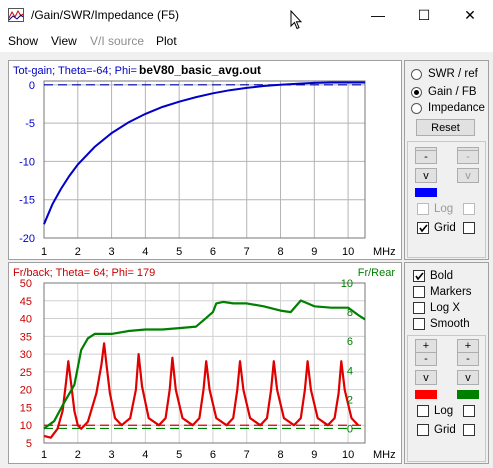 The width and height of the screenshot is (493, 468). What do you see at coordinates (179, 455) in the screenshot?
I see `x-tick-label: 5` at bounding box center [179, 455].